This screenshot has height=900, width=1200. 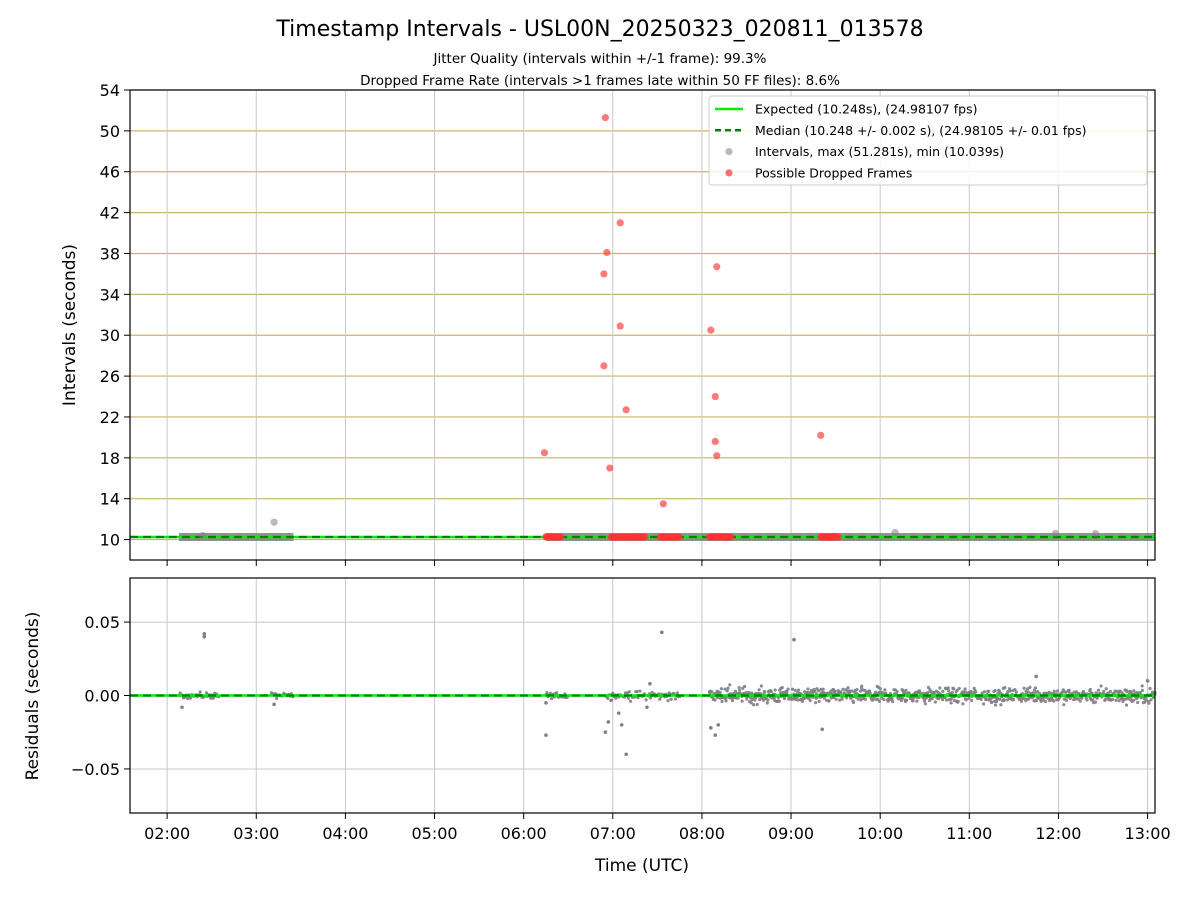 I want to click on bottom-ytick-label: 0.00, so click(x=102, y=696).